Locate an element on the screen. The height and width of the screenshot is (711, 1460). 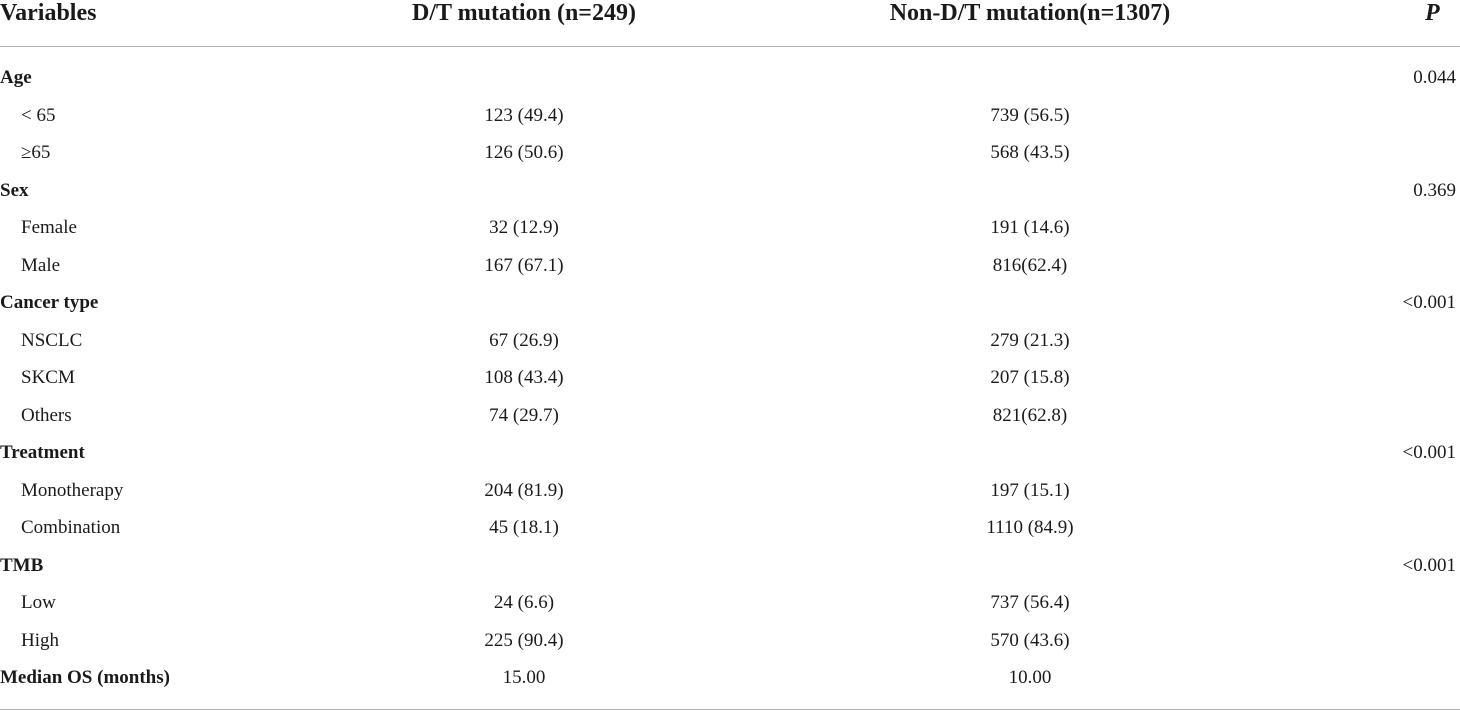
row-label: Median OS (months) is located at coordinates (85, 677).